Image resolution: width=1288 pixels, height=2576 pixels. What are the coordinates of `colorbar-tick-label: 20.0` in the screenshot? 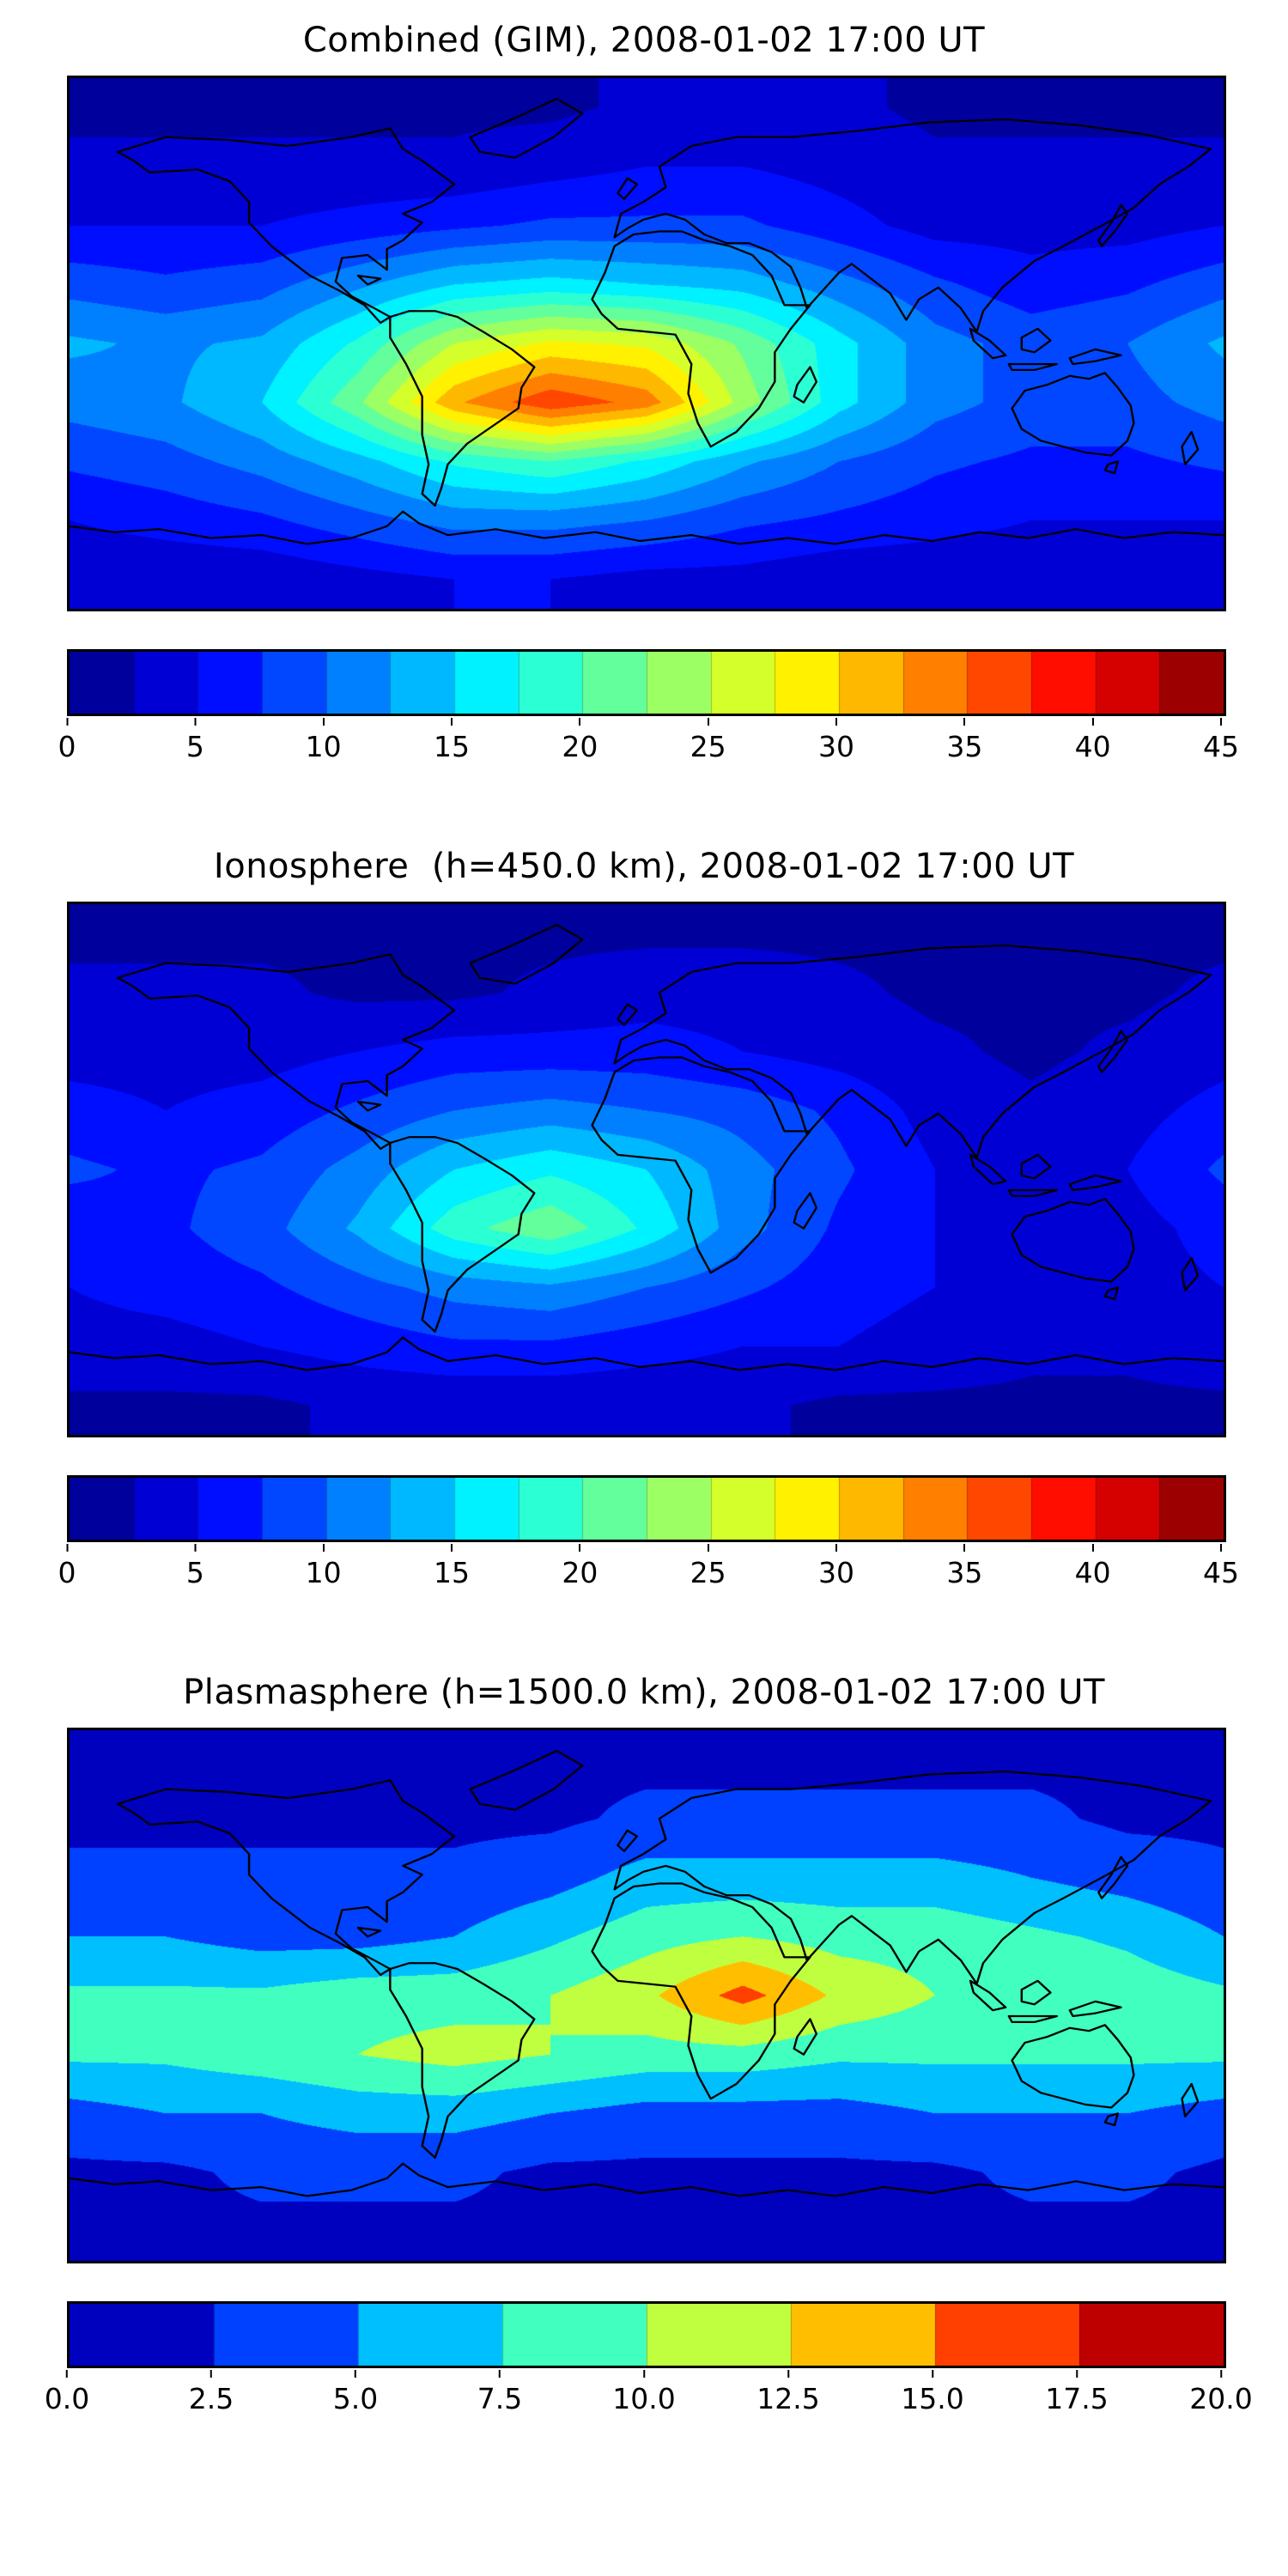 It's located at (1221, 2392).